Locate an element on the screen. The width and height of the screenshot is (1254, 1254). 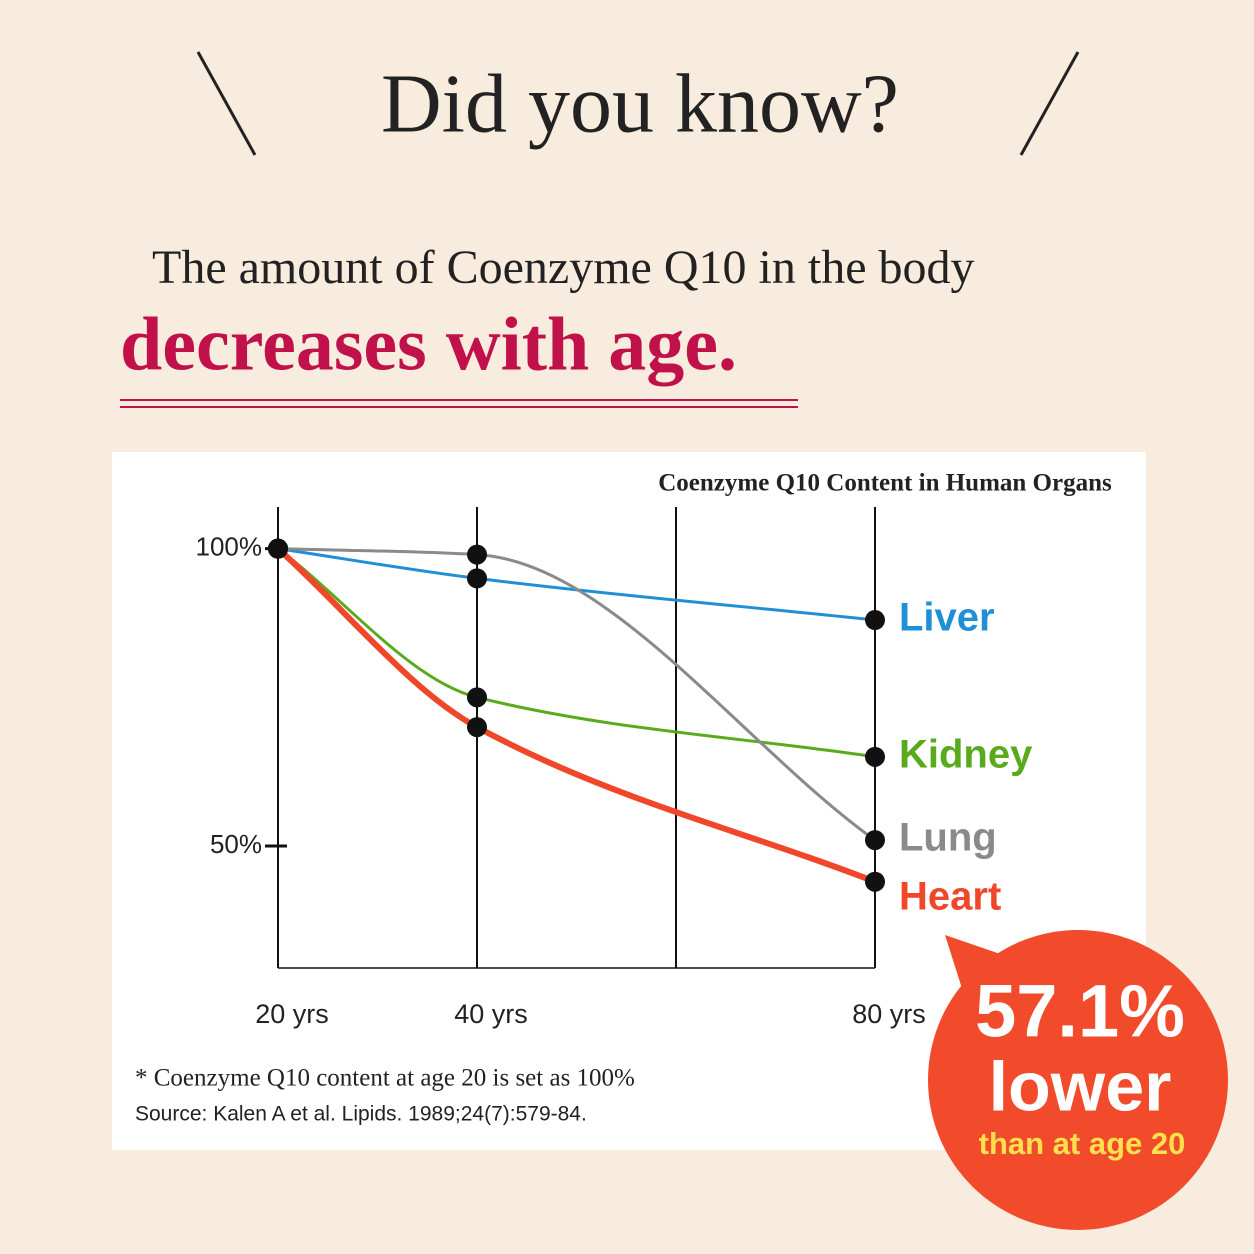
highlight: decreases with age. is located at coordinates (428, 344).